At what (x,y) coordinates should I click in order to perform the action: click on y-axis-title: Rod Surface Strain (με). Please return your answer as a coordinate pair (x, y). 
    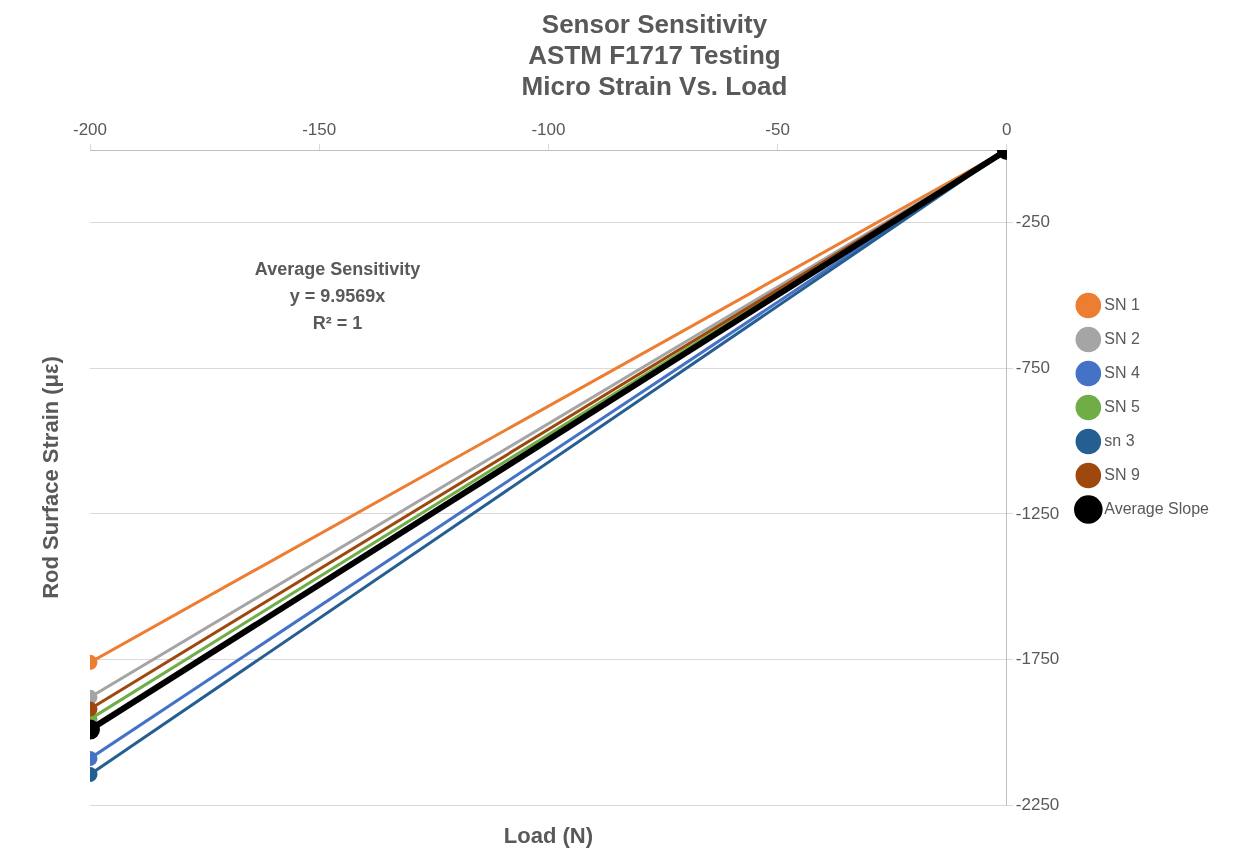
    Looking at the image, I should click on (50, 477).